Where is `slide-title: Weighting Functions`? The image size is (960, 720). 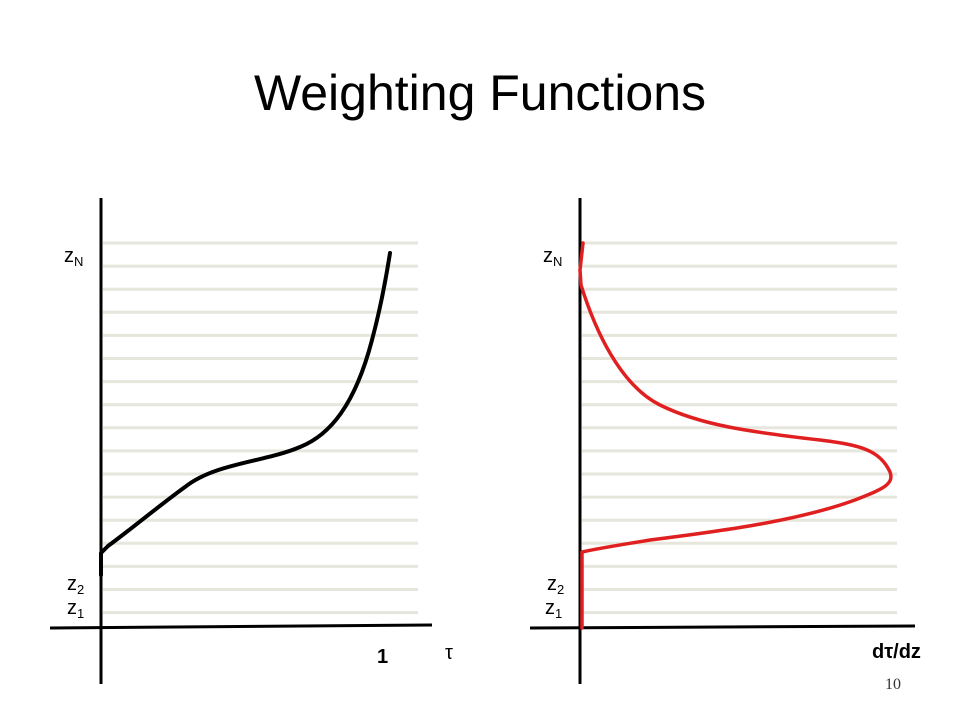 slide-title: Weighting Functions is located at coordinates (480, 93).